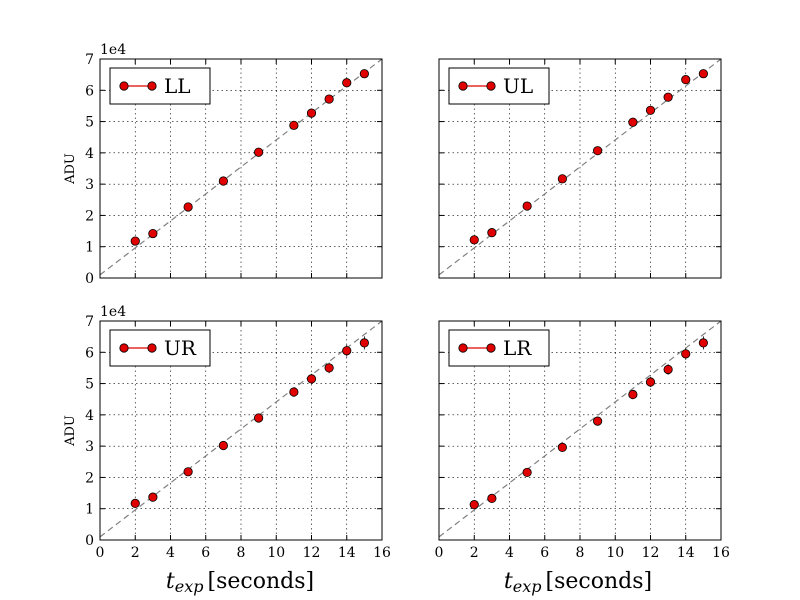  Describe the element at coordinates (89, 541) in the screenshot. I see `ur-y-tick-label: 0` at that location.